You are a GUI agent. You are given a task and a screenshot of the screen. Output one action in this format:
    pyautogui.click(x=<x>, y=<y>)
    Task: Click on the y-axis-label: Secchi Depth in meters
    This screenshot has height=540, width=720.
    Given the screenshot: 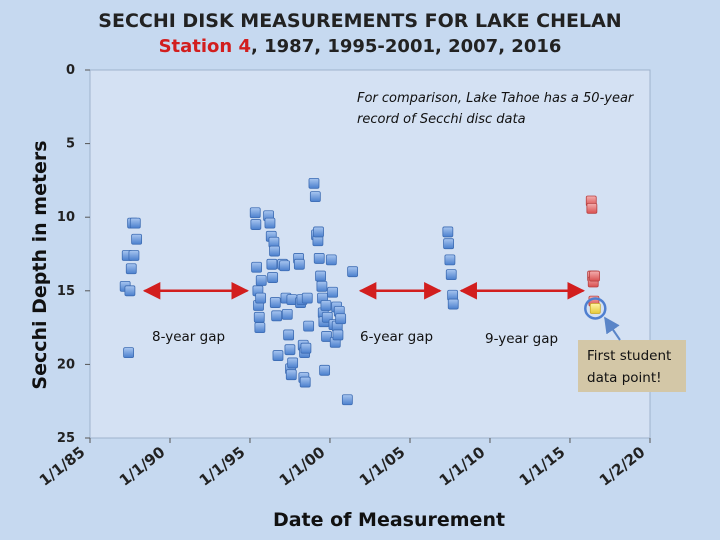 What is the action you would take?
    pyautogui.click(x=40, y=264)
    